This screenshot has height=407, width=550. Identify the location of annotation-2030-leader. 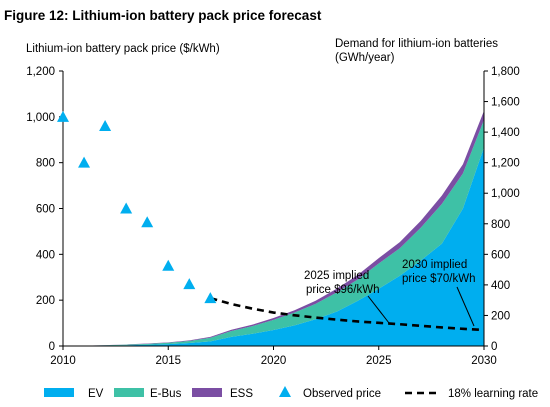
(465, 306).